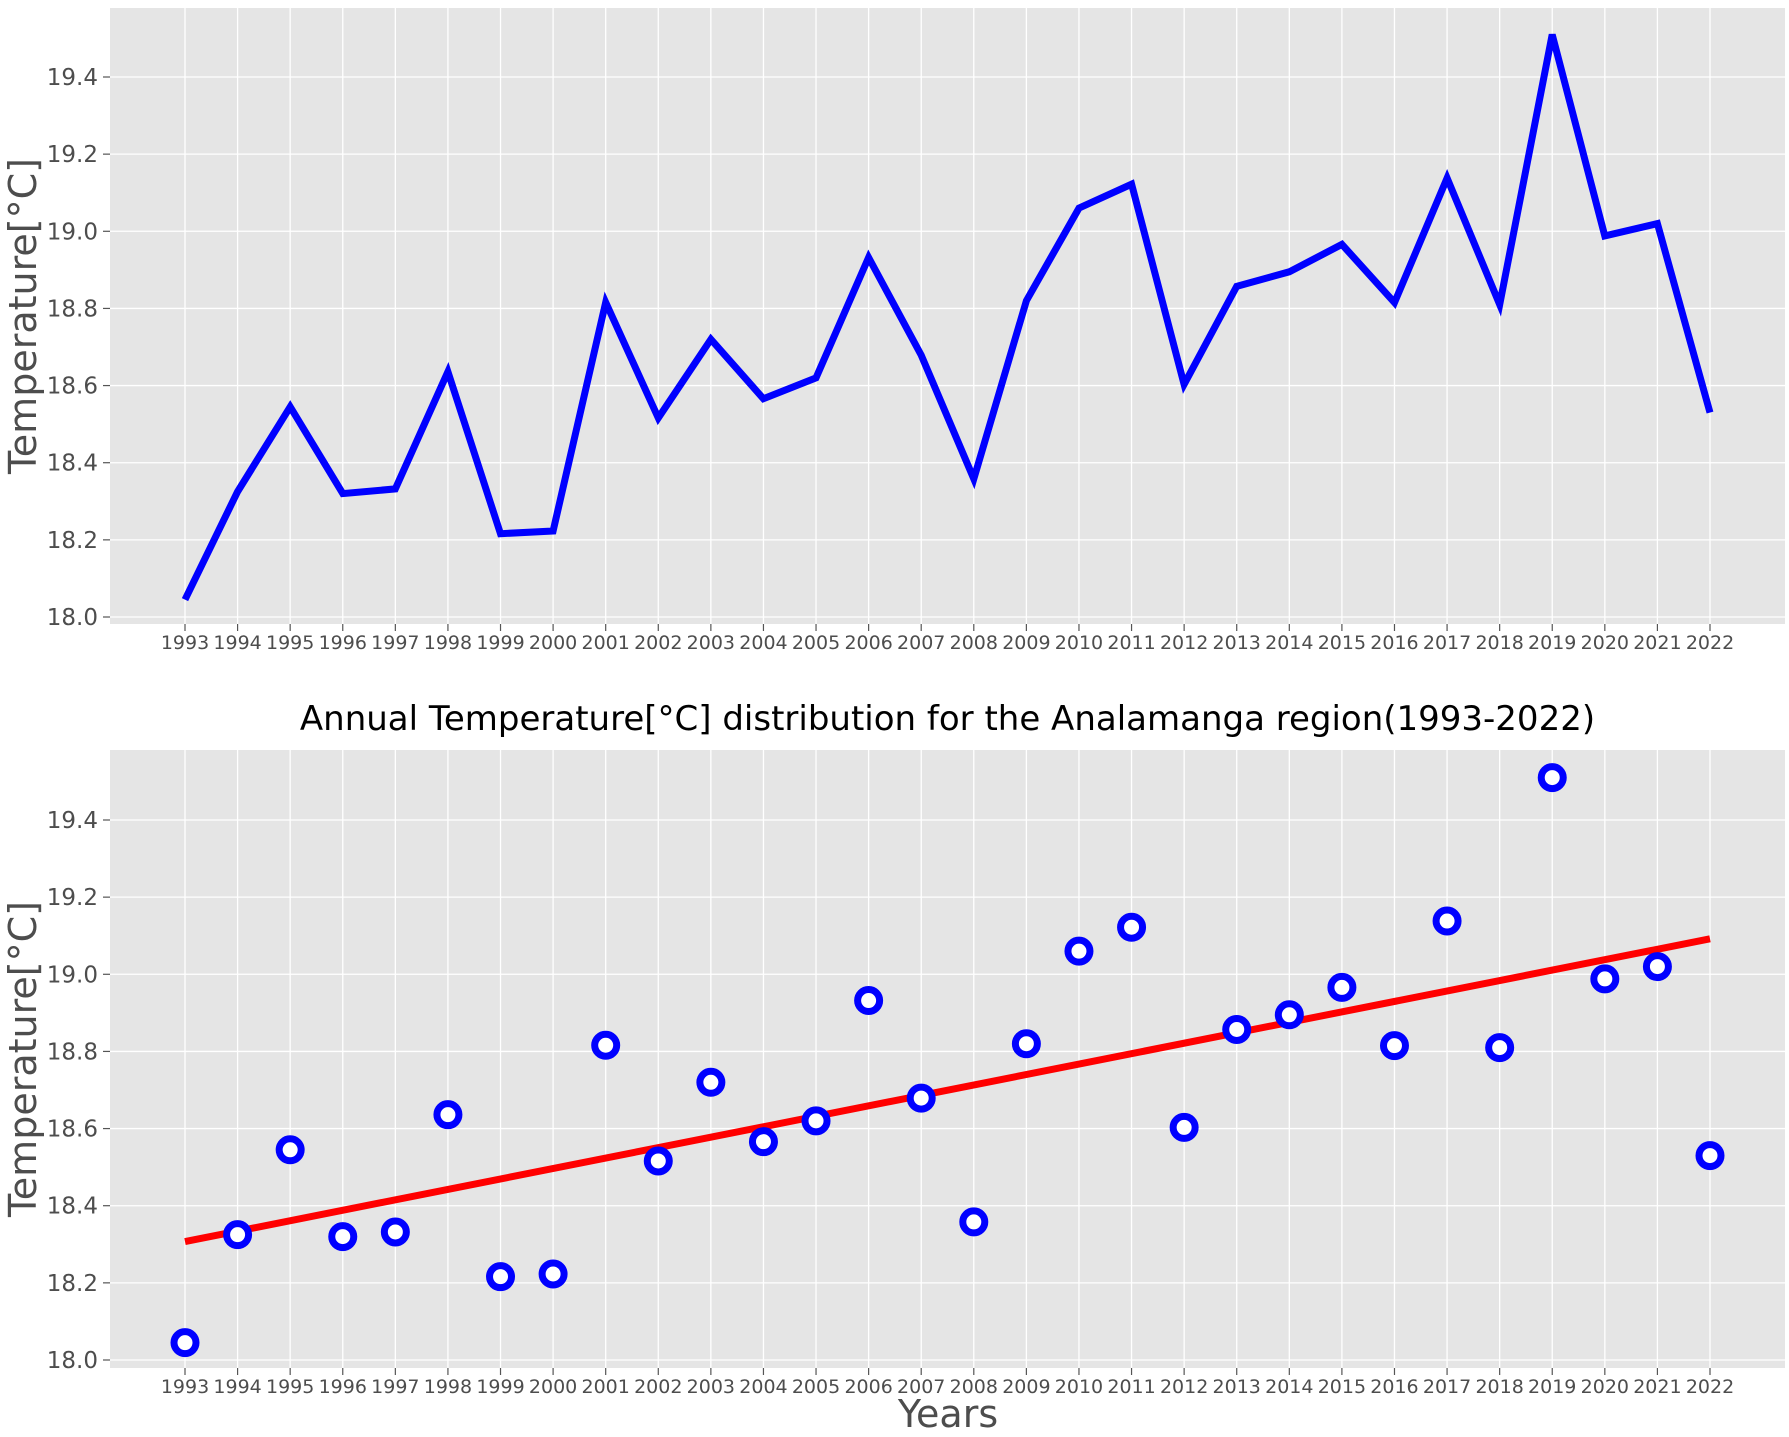 The height and width of the screenshot is (1437, 1789). What do you see at coordinates (1342, 643) in the screenshot?
I see `x-tick-label: 2015` at bounding box center [1342, 643].